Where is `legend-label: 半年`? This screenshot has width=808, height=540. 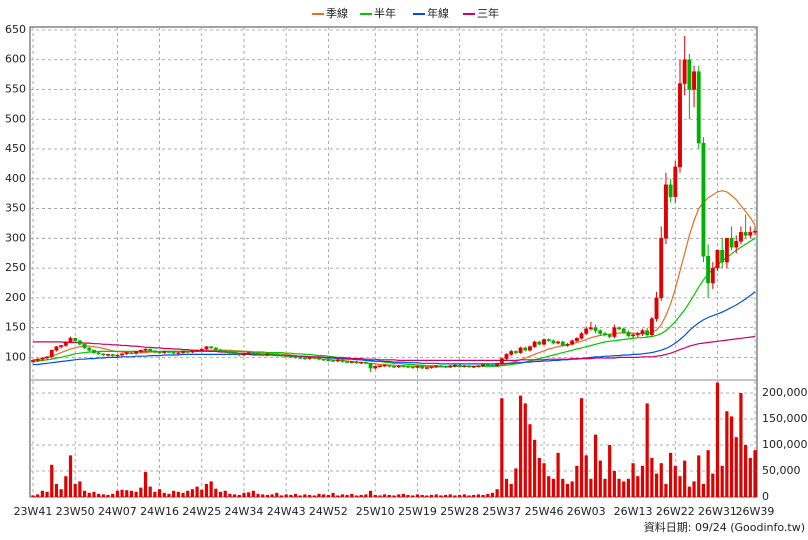
legend-label: 半年 is located at coordinates (385, 13).